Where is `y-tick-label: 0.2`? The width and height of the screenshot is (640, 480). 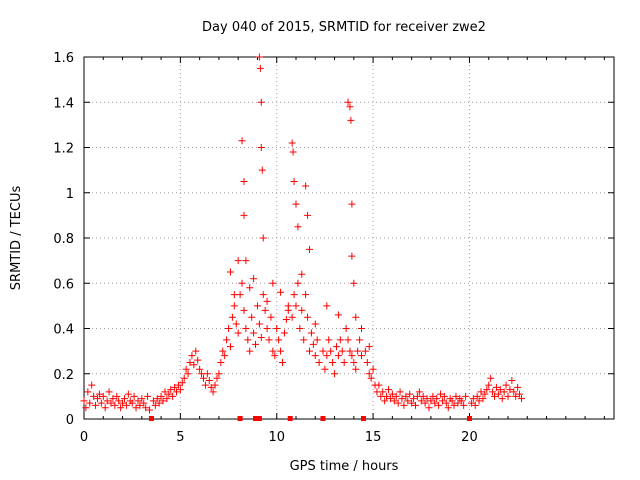 y-tick-label: 0.2 is located at coordinates (63, 375).